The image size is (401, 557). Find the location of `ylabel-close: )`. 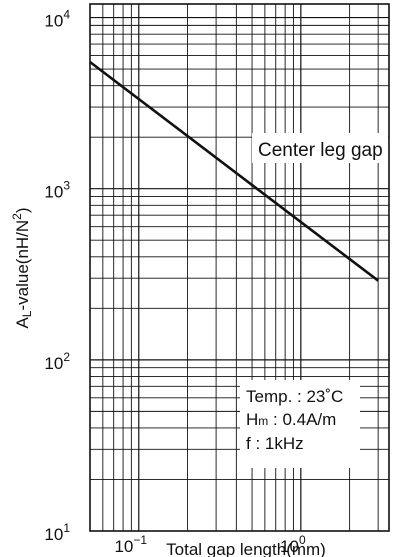

ylabel-close: ) is located at coordinates (22, 210).